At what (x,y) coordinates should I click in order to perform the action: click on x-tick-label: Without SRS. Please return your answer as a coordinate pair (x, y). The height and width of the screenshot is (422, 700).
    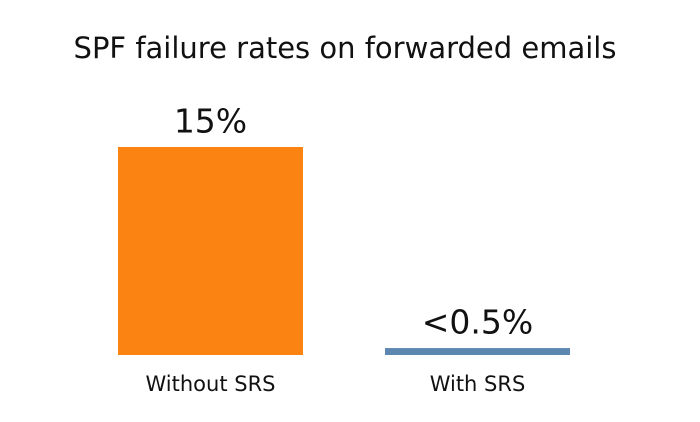
    Looking at the image, I should click on (211, 384).